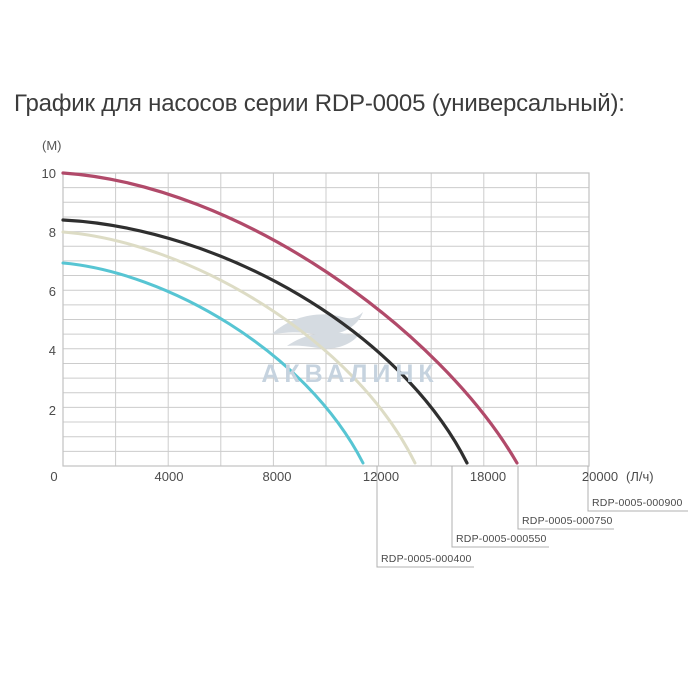 The width and height of the screenshot is (700, 700). What do you see at coordinates (426, 559) in the screenshot?
I see `callout-label-rdp-0005-000400: RDP-0005-000400` at bounding box center [426, 559].